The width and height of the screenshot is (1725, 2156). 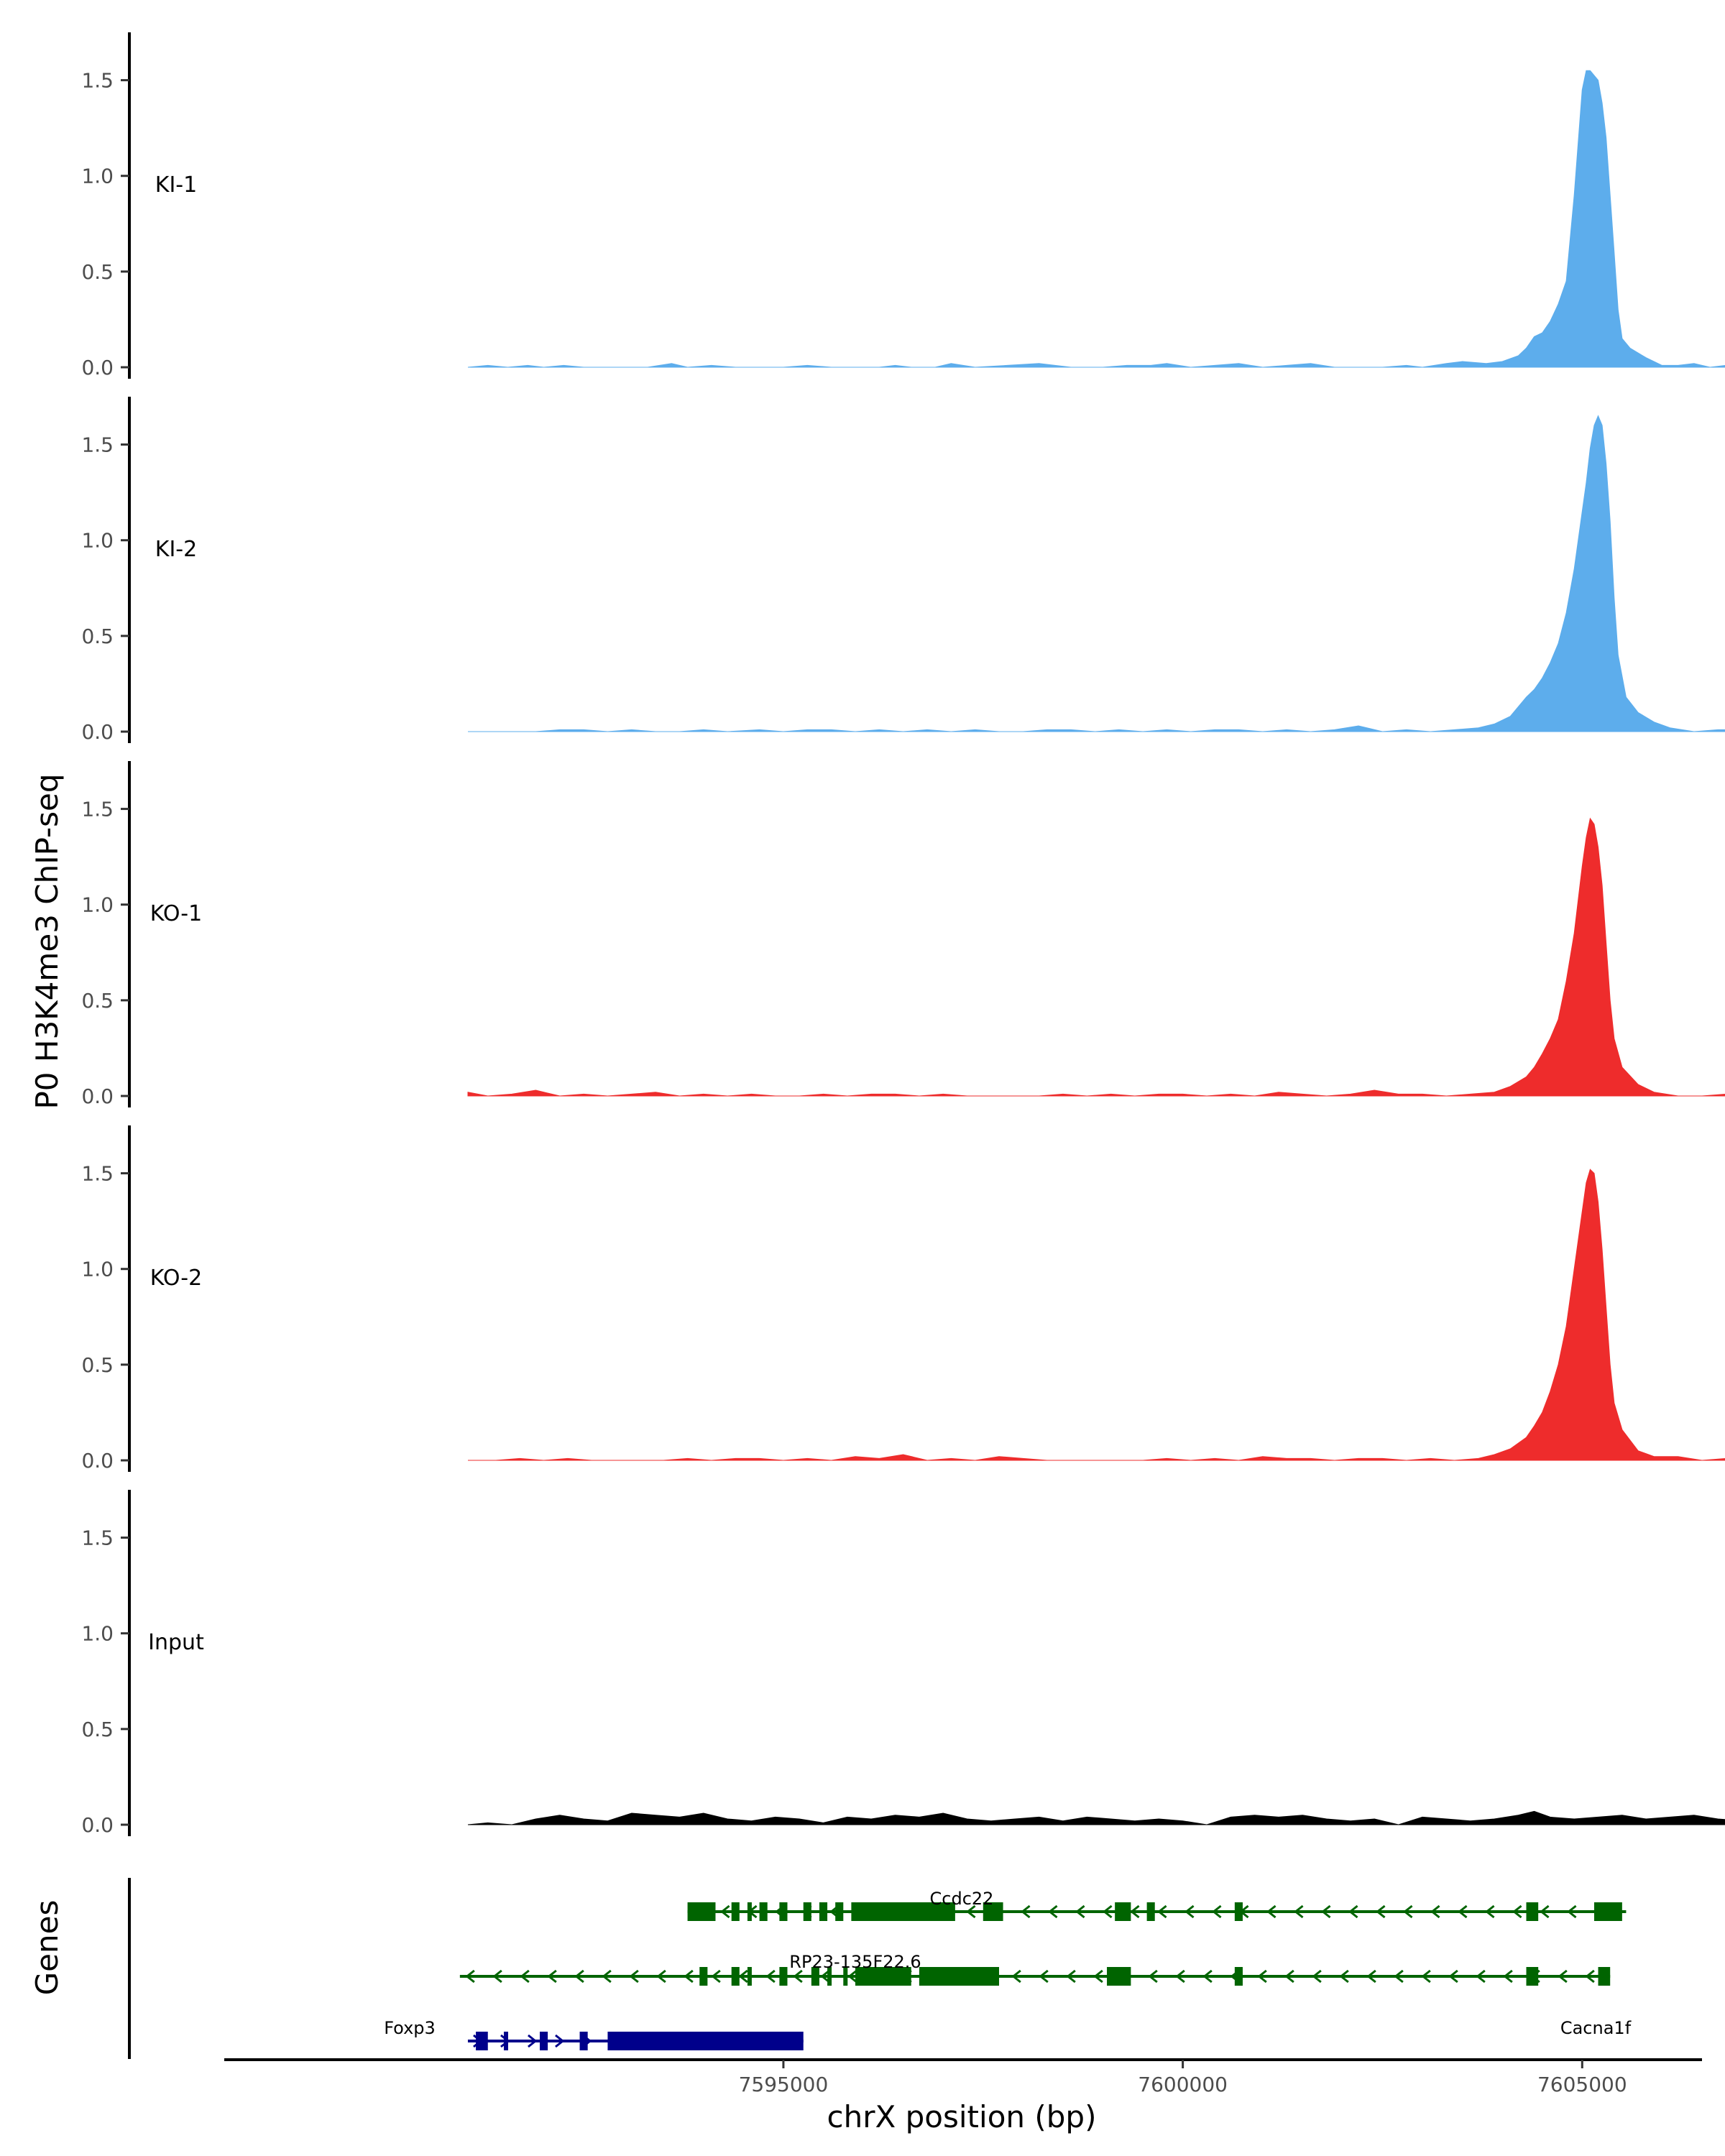 What do you see at coordinates (963, 2077) in the screenshot?
I see `x-axis: 7595000 7600000 7605000` at bounding box center [963, 2077].